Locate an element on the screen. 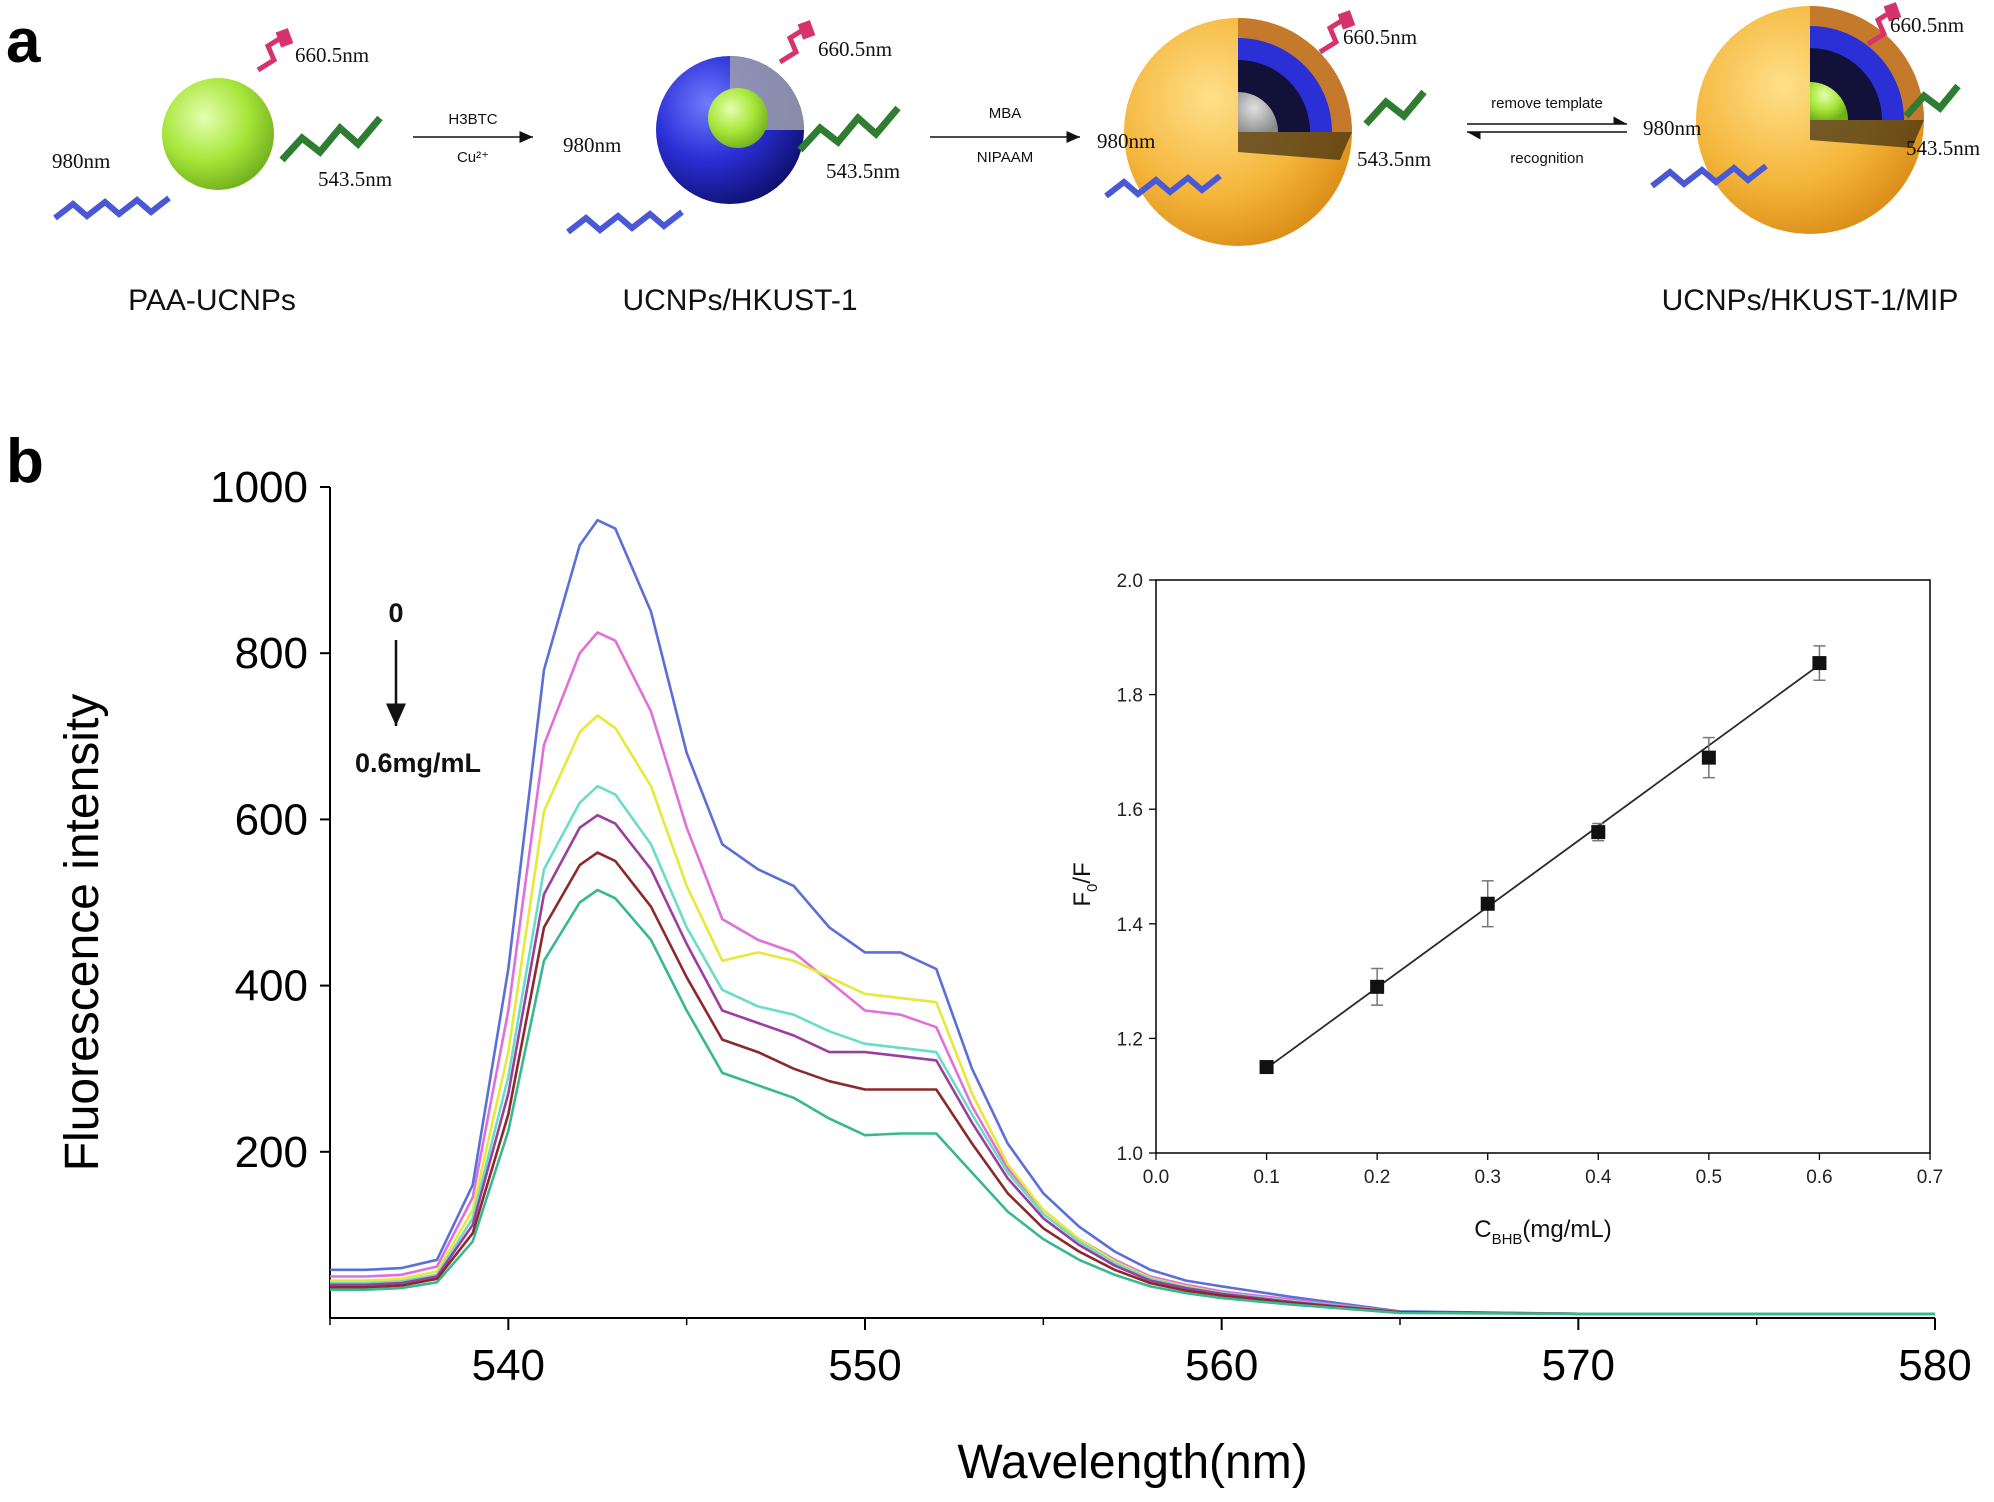  step-1-bottom: Cu²⁺ is located at coordinates (473, 157).